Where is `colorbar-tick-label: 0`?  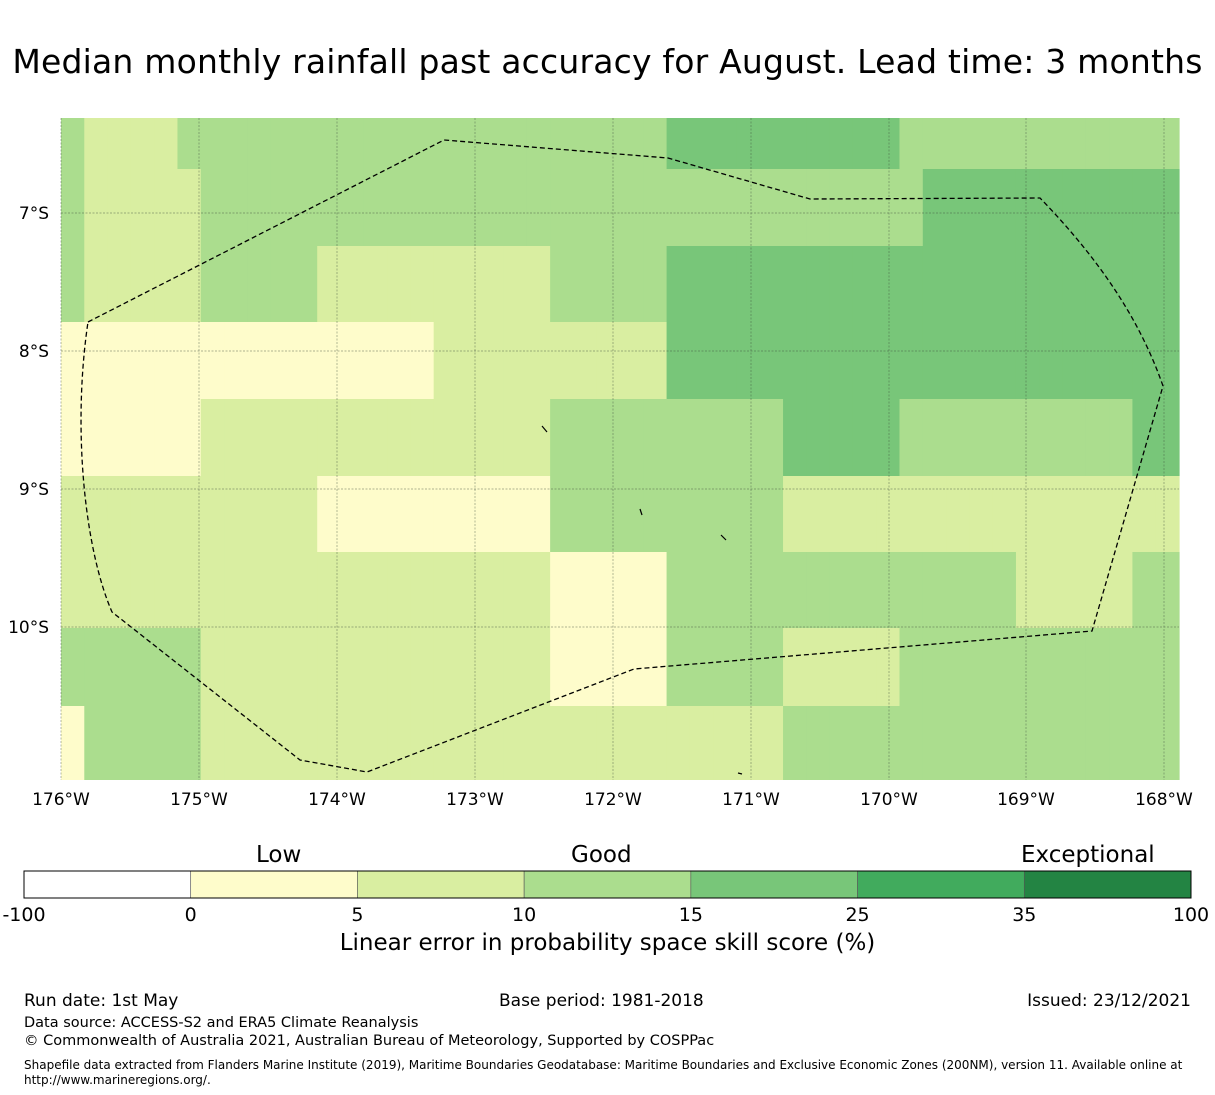 colorbar-tick-label: 0 is located at coordinates (191, 915).